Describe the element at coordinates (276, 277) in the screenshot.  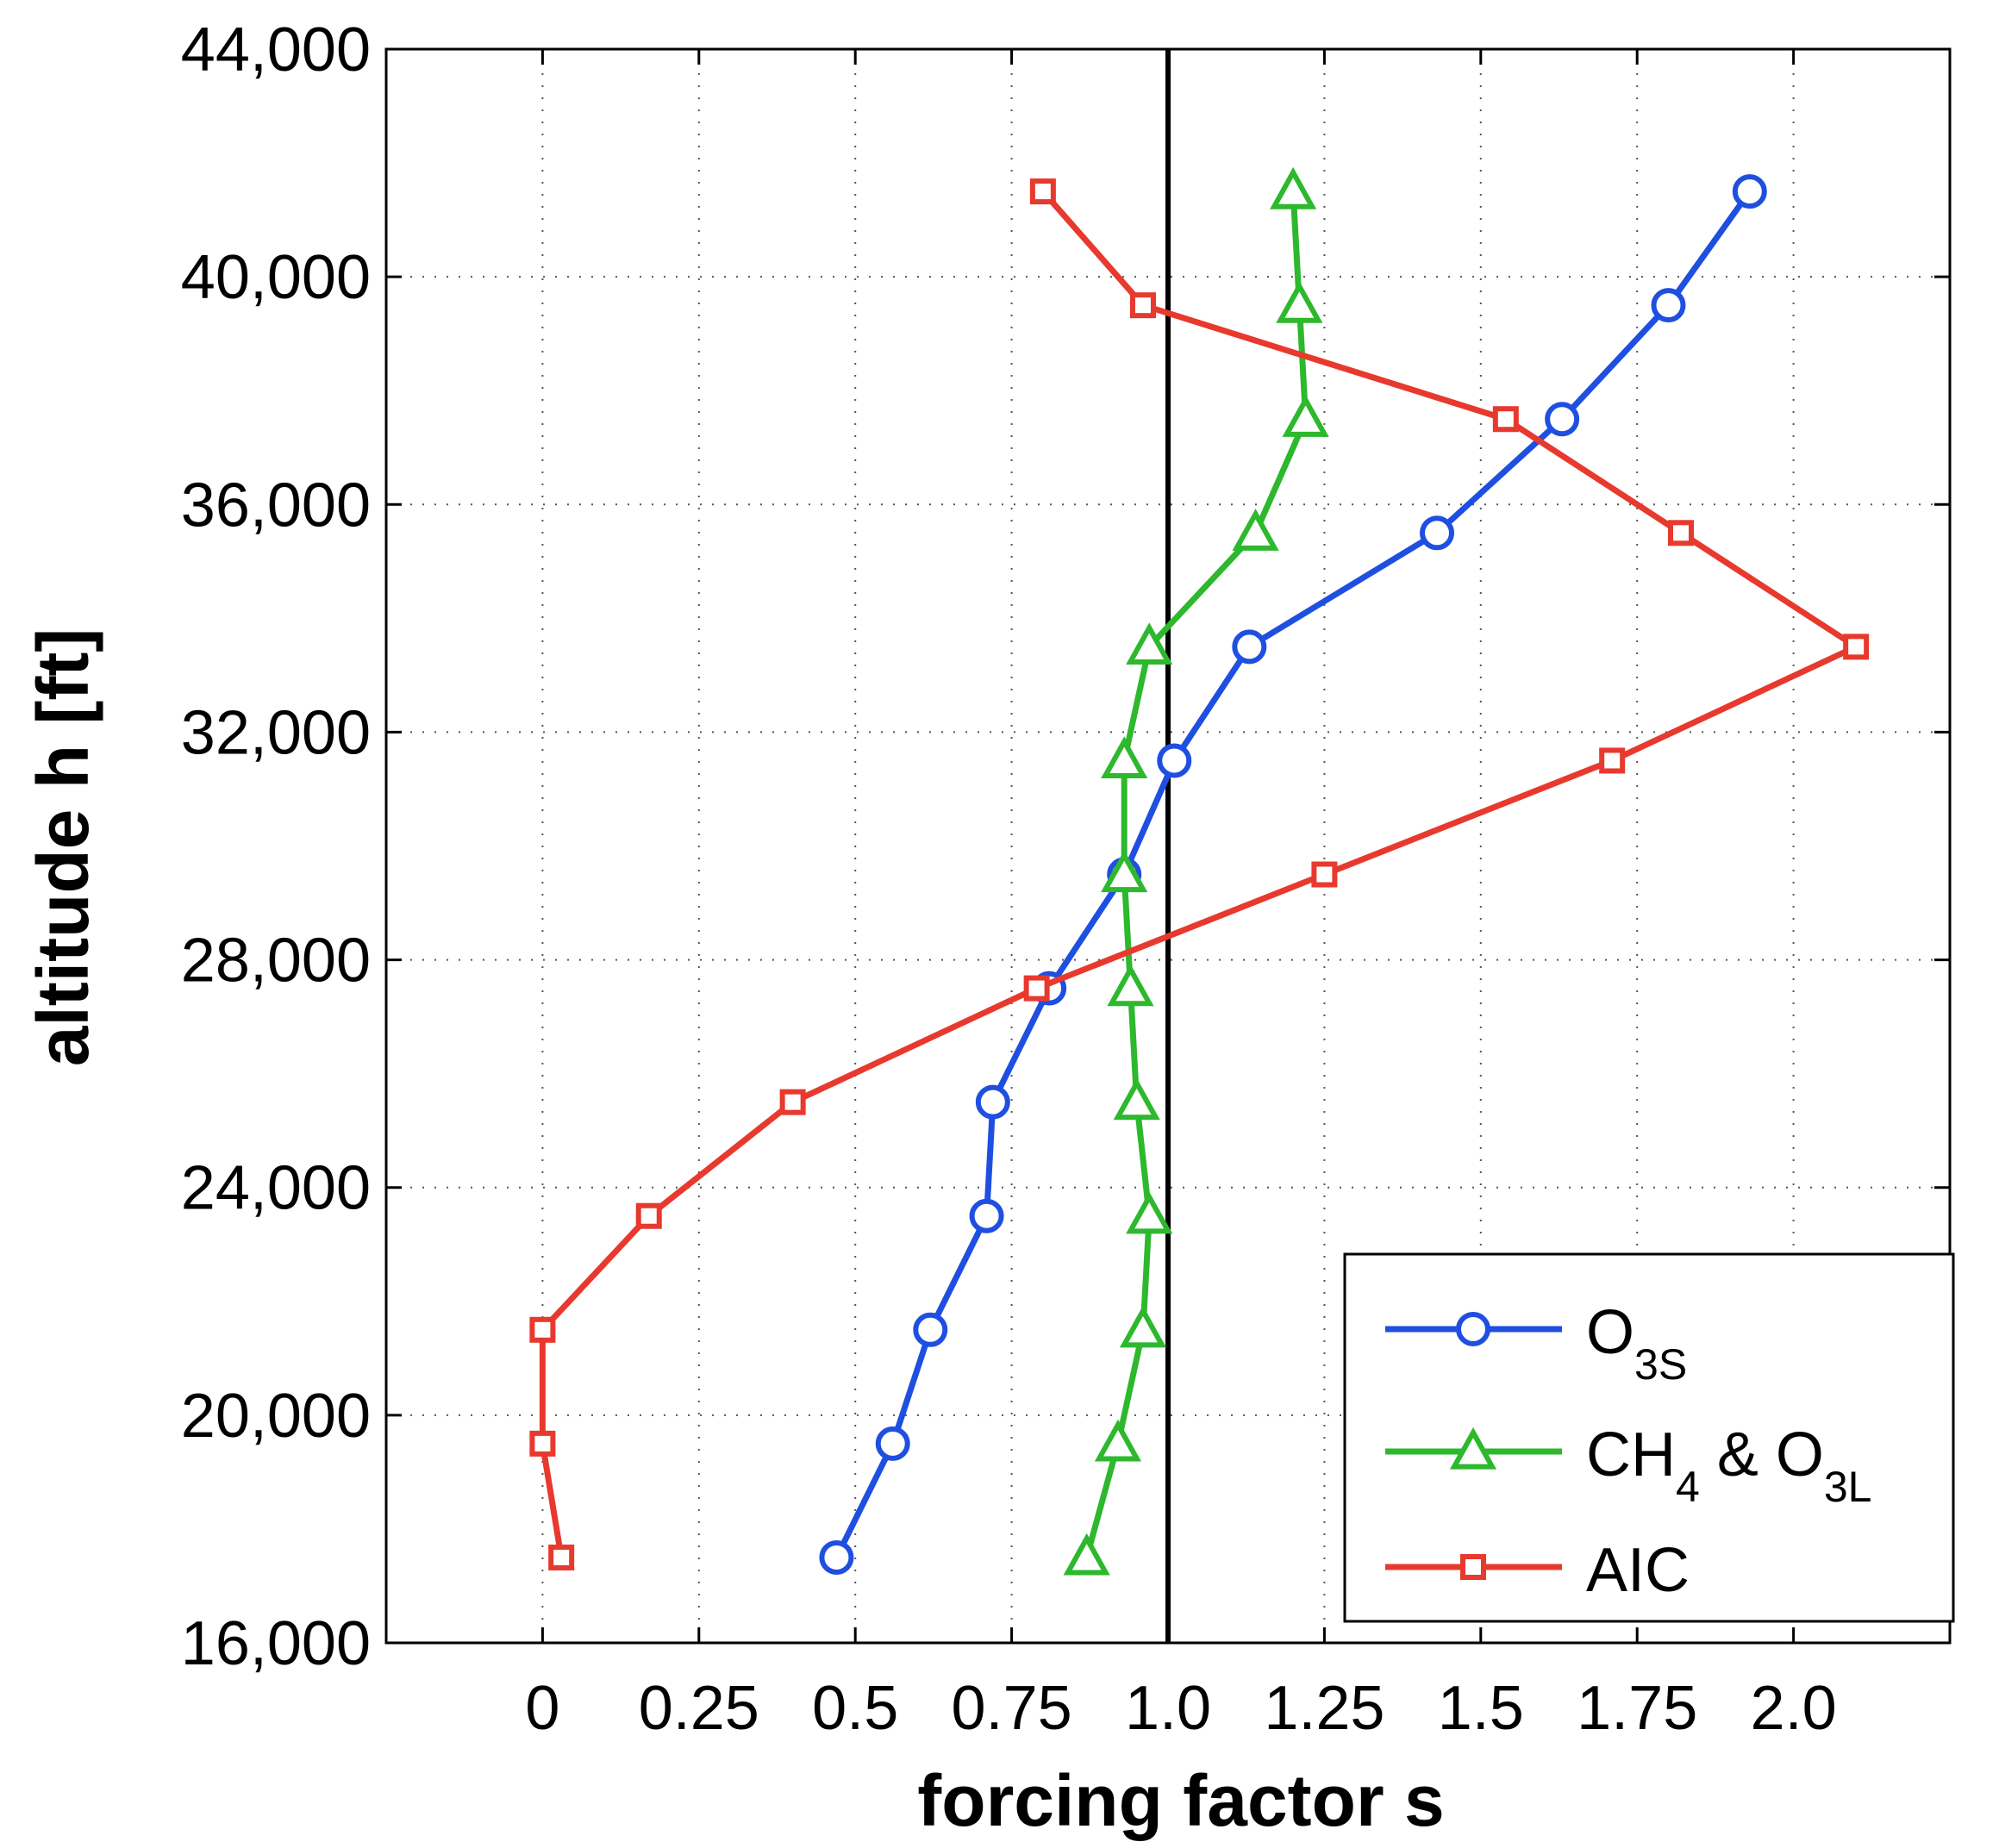
I see `y-tick-label: 40,000` at that location.